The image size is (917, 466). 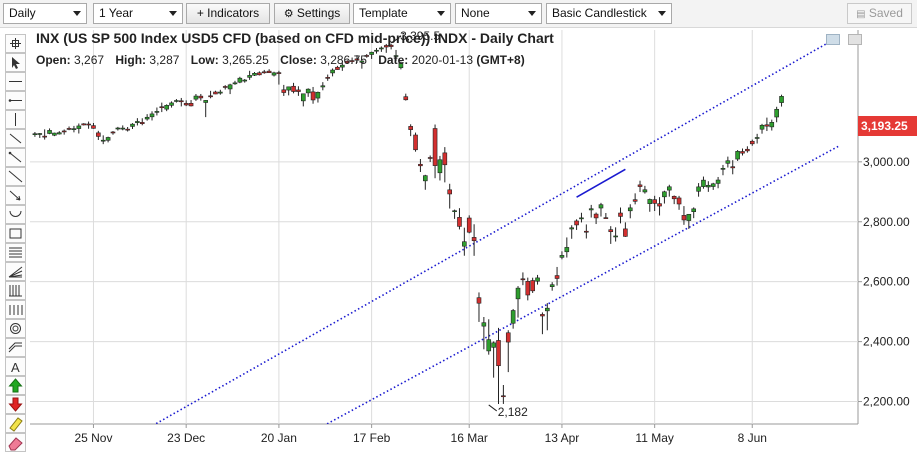 I want to click on indicators-label: + Indicators, so click(x=228, y=13).